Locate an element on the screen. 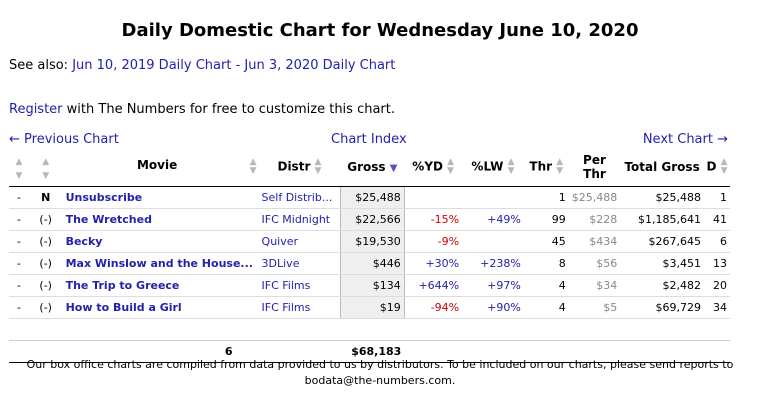 Image resolution: width=760 pixels, height=408 pixels. movie-column-header: Movie ▲ ▼ is located at coordinates (160, 167).